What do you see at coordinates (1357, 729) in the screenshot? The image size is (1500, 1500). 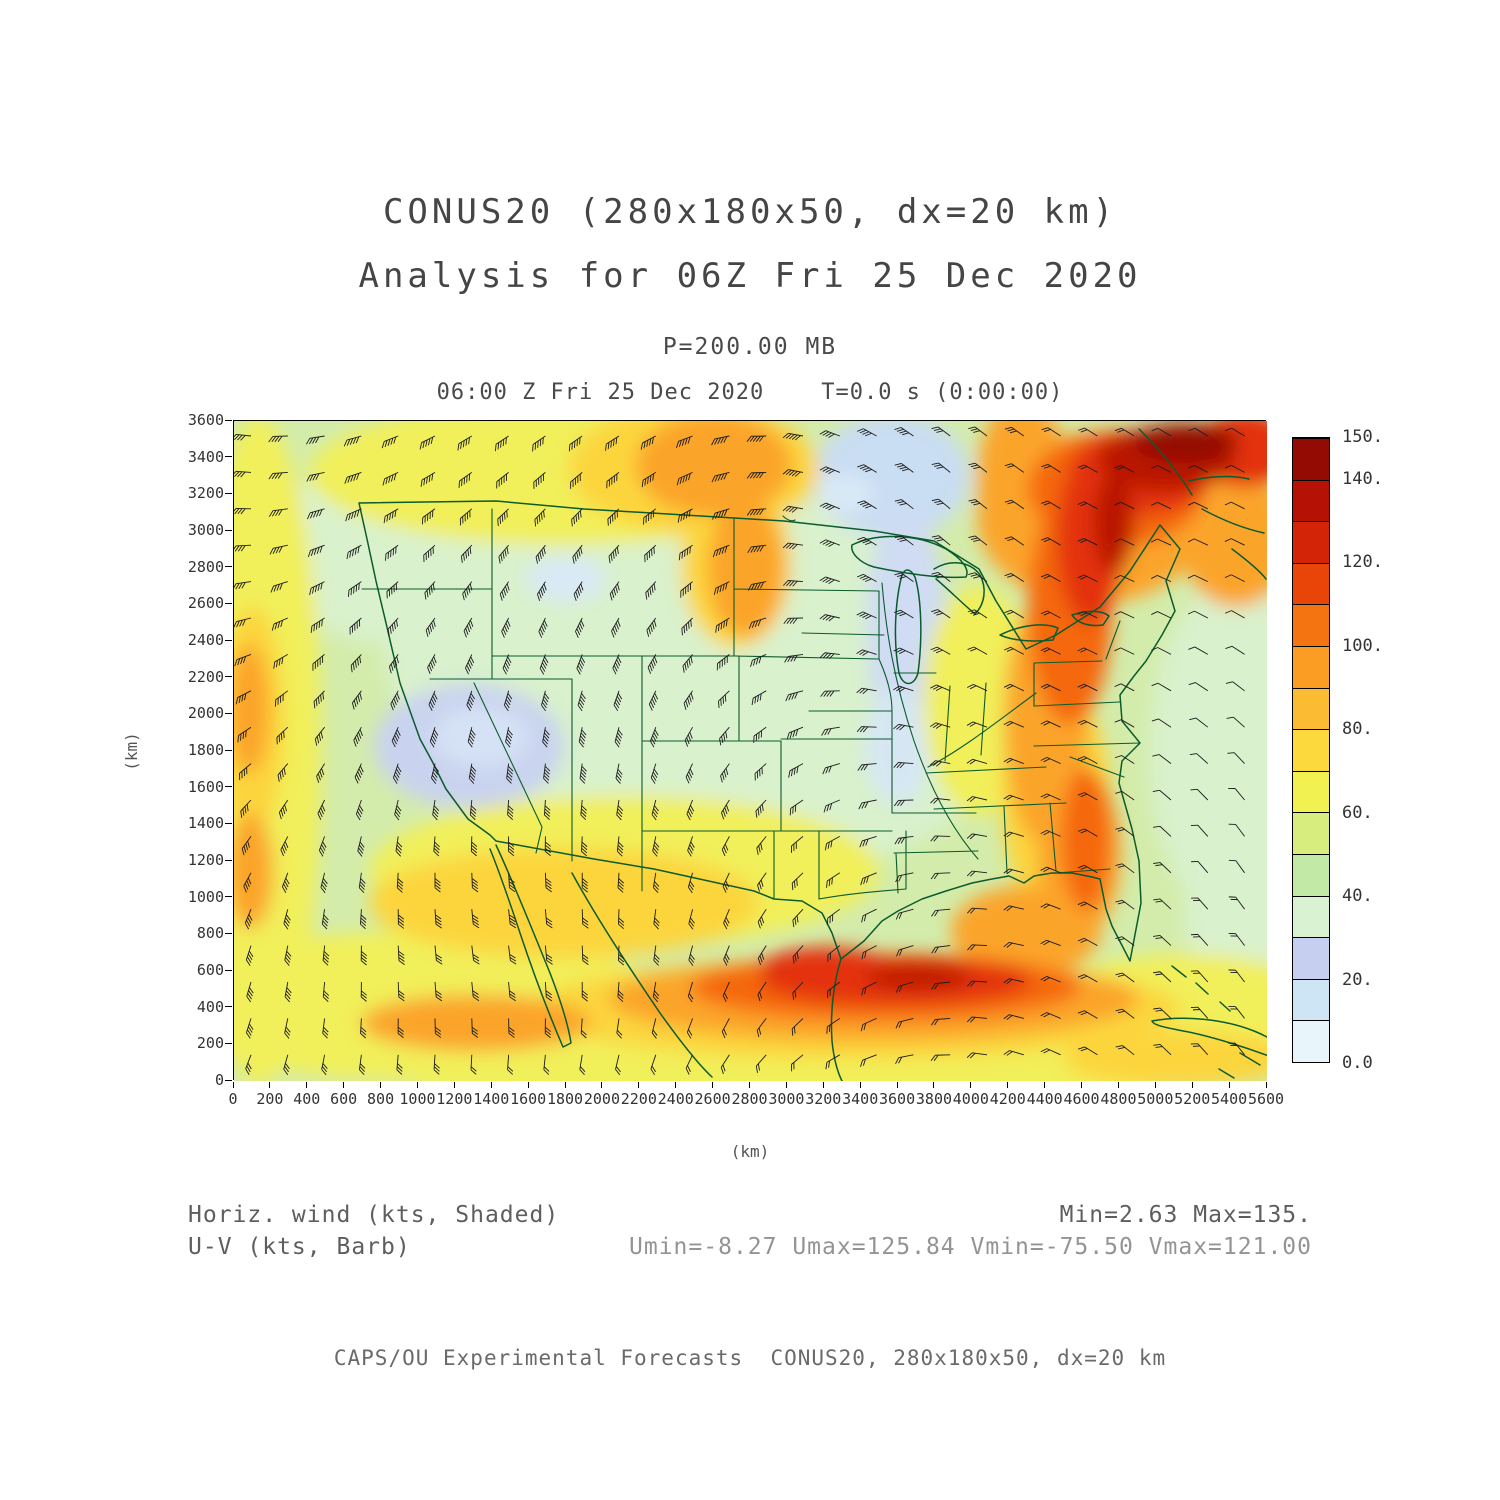 I see `colorbar-tick-label: 80.` at bounding box center [1357, 729].